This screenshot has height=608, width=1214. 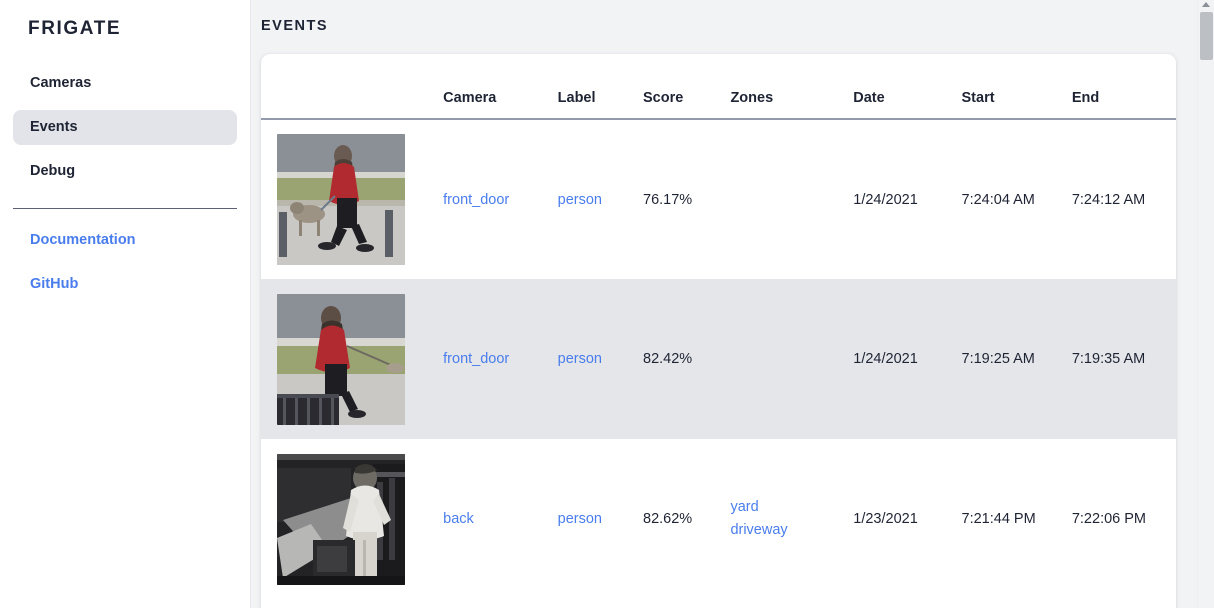 What do you see at coordinates (500, 519) in the screenshot?
I see `event-camera-cell: back` at bounding box center [500, 519].